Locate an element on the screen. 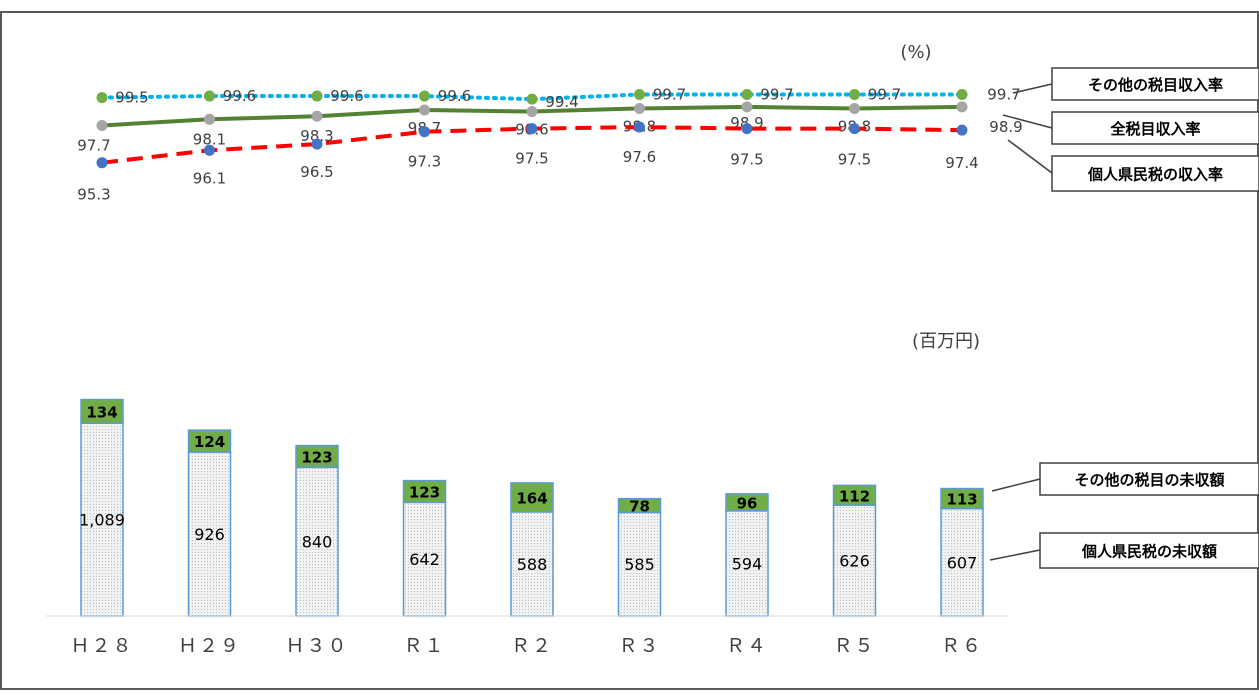 This screenshot has height=695, width=1259. x-tick-label: Ｈ３０ is located at coordinates (316, 646).